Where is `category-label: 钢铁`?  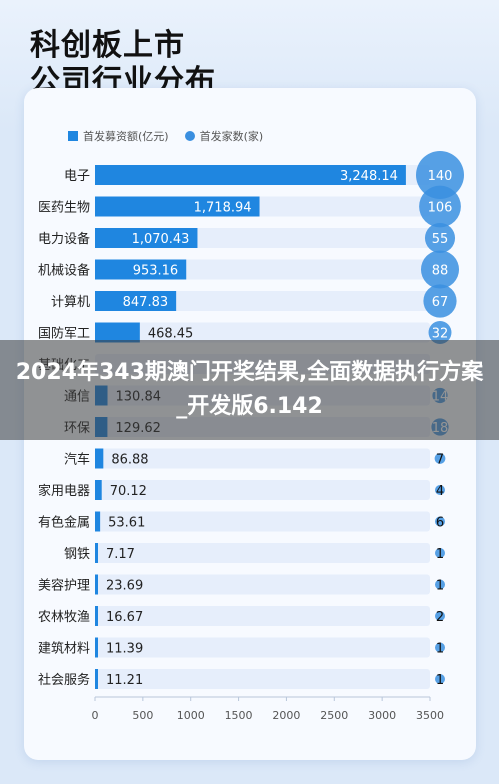
category-label: 钢铁 is located at coordinates (77, 554).